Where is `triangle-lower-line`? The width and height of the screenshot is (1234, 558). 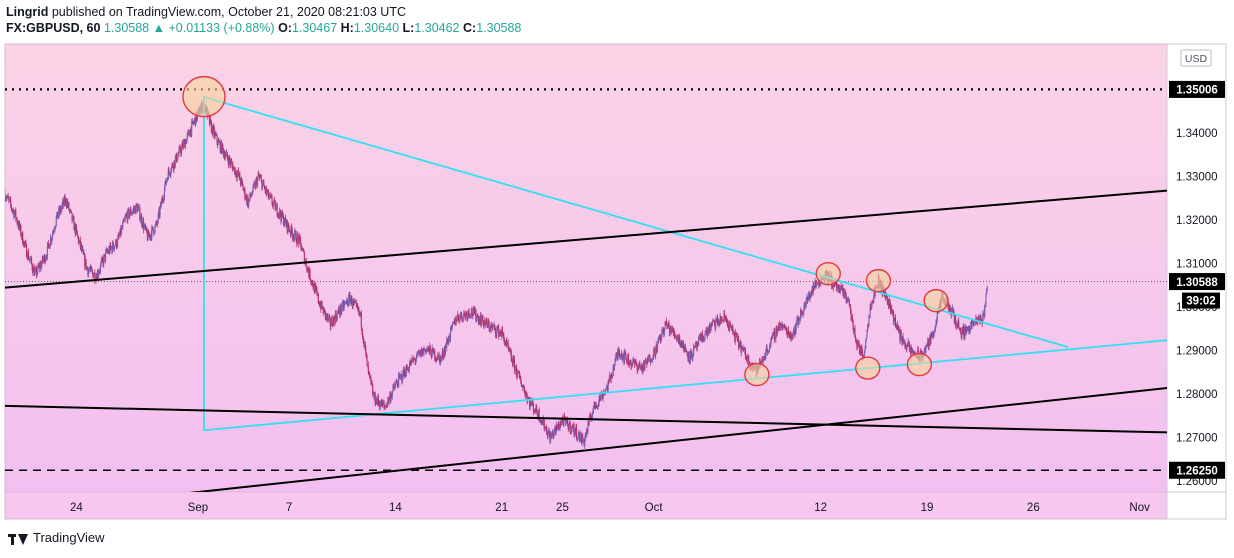 triangle-lower-line is located at coordinates (685, 385).